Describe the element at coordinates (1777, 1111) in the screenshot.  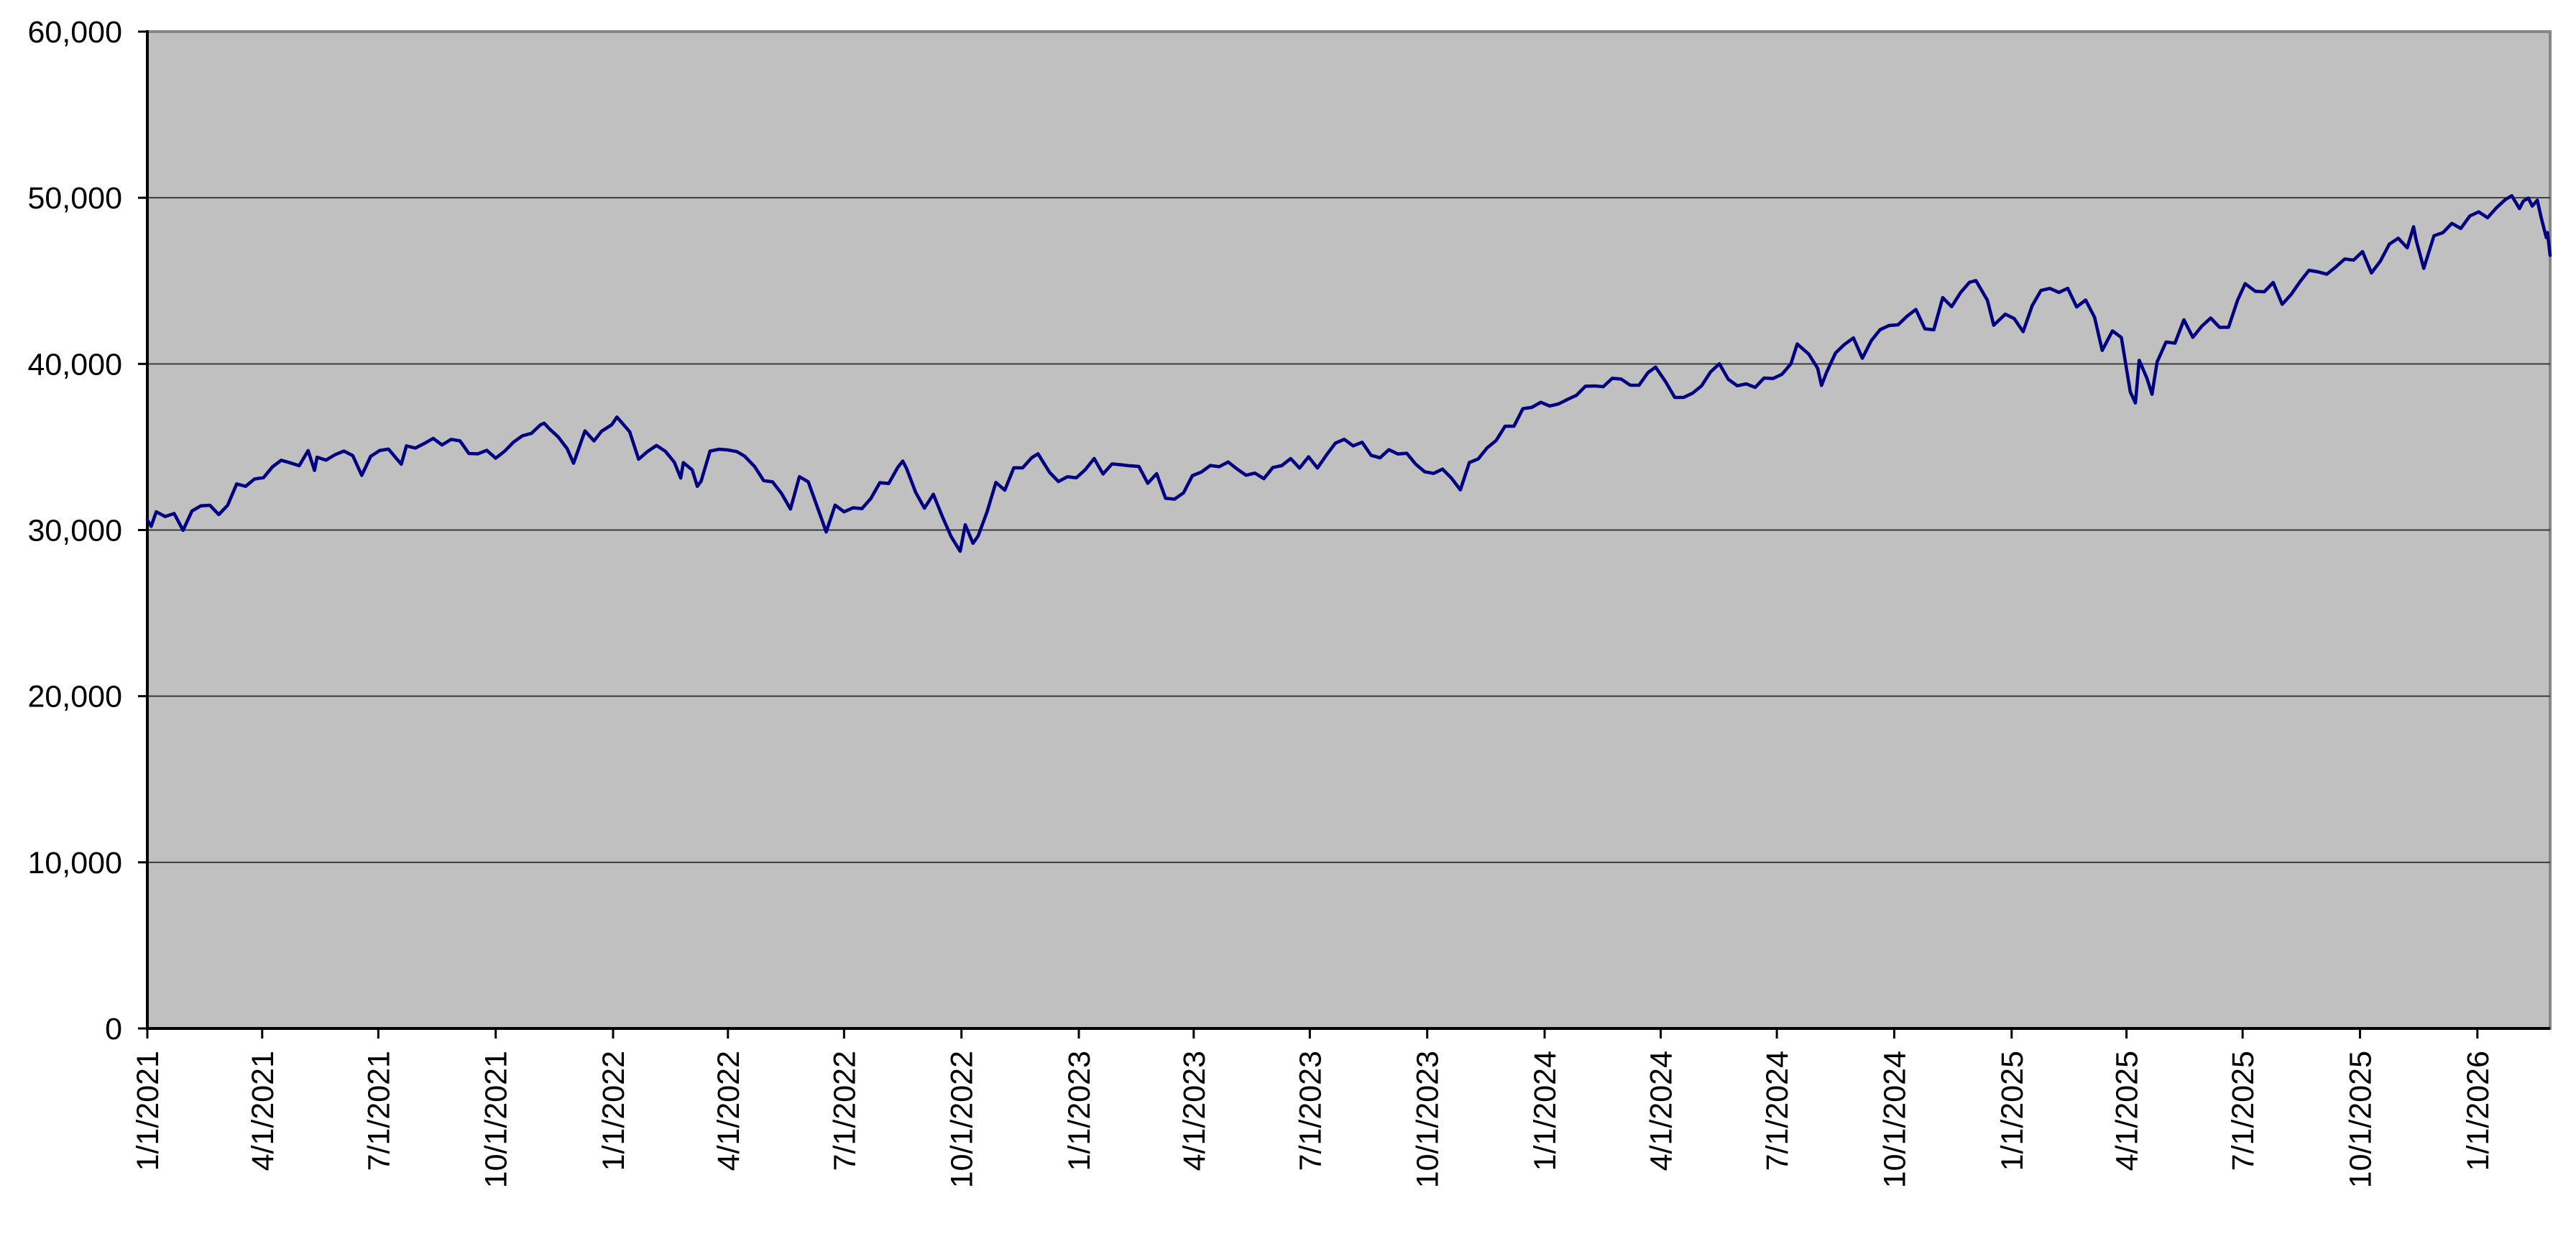
I see `x-axis-tick-label: 7/1/2024` at that location.